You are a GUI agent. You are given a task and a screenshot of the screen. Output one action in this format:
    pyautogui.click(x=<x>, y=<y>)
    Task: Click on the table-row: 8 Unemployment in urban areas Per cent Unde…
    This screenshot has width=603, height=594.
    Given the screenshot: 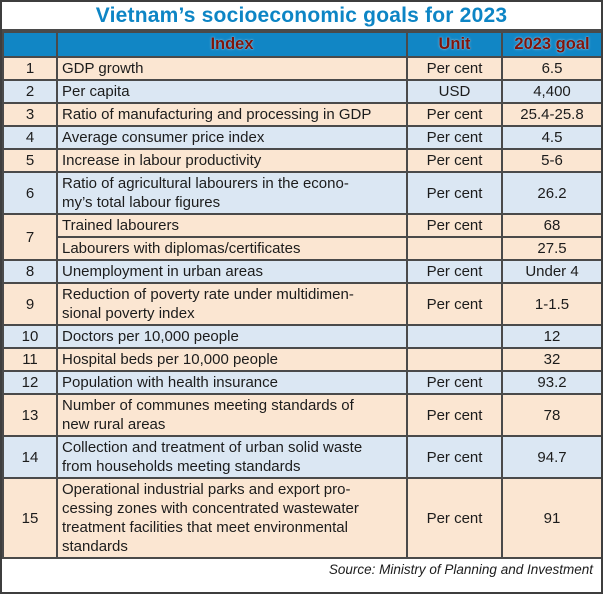 What is the action you would take?
    pyautogui.click(x=301, y=271)
    